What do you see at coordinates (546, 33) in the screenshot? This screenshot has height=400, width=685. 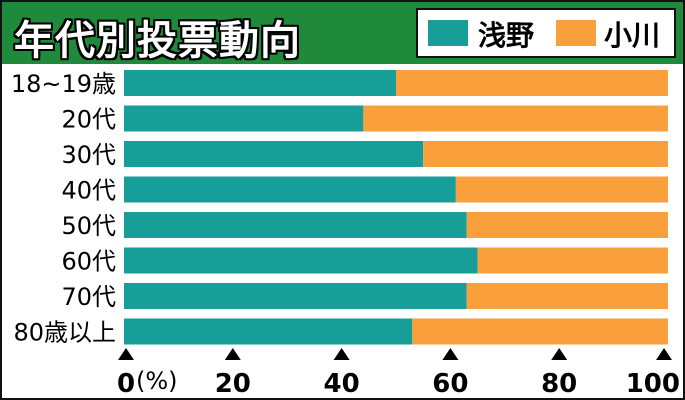 I see `legend: 浅野 小川` at bounding box center [546, 33].